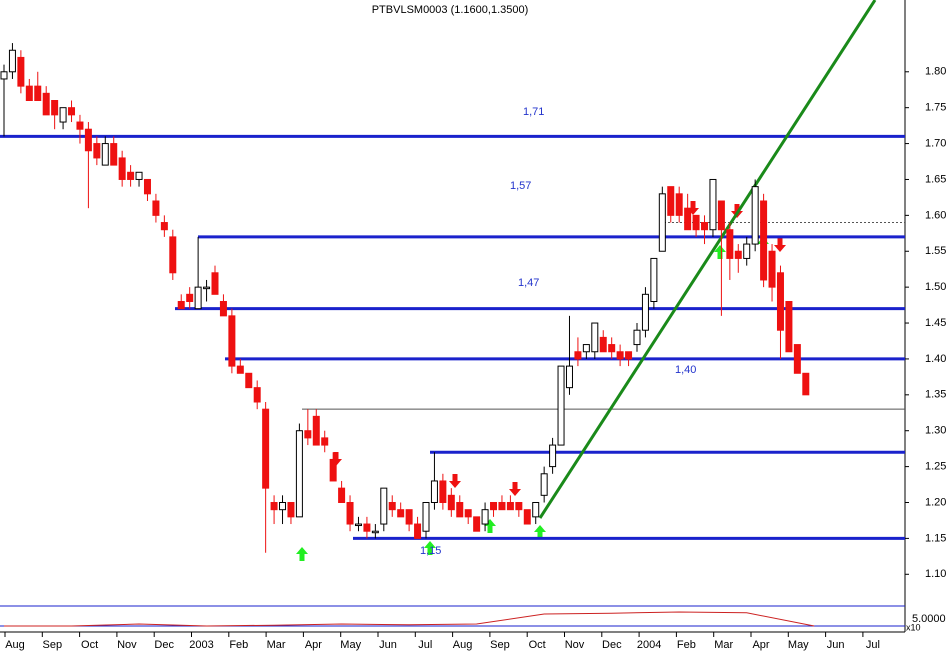  What do you see at coordinates (201, 645) in the screenshot?
I see `x-tick-label: 2003` at bounding box center [201, 645].